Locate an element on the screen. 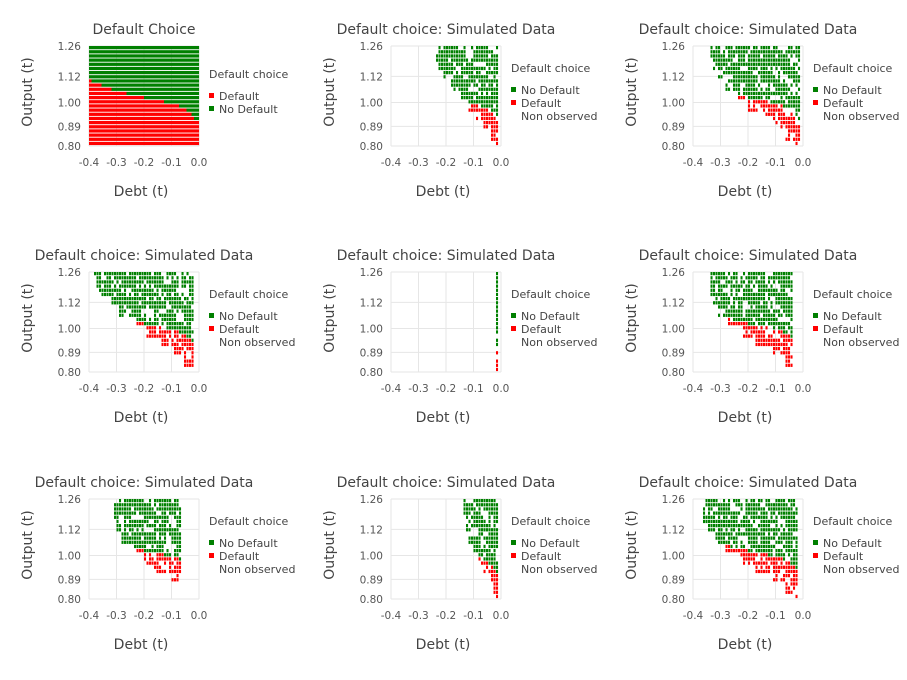 The height and width of the screenshot is (680, 907). chart-title: Default choice: Simulated Data is located at coordinates (144, 483).